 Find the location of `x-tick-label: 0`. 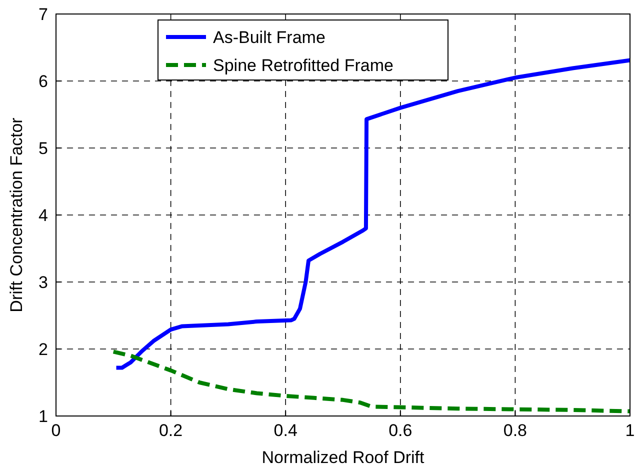

x-tick-label: 0 is located at coordinates (56, 430).